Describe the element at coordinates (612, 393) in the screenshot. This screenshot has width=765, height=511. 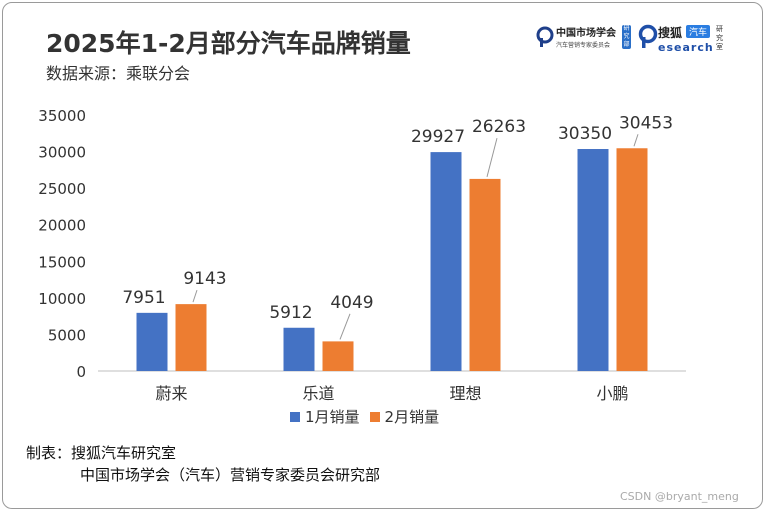
I see `x-tick-label: 小鹏` at that location.